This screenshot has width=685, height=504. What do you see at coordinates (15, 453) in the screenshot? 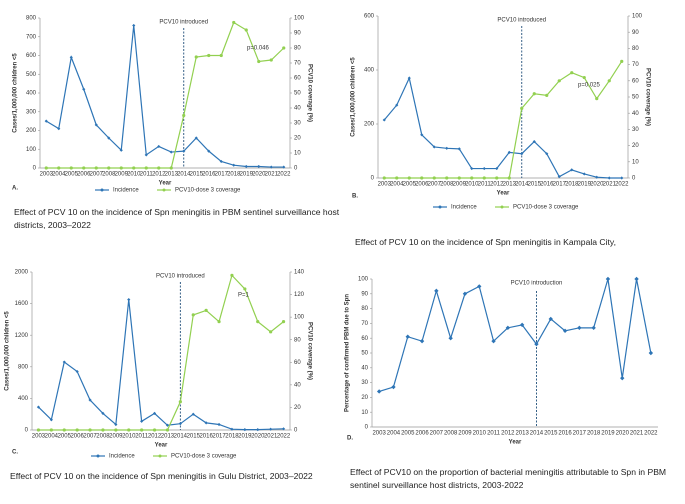
I see `panel-label: C.` at bounding box center [15, 453].